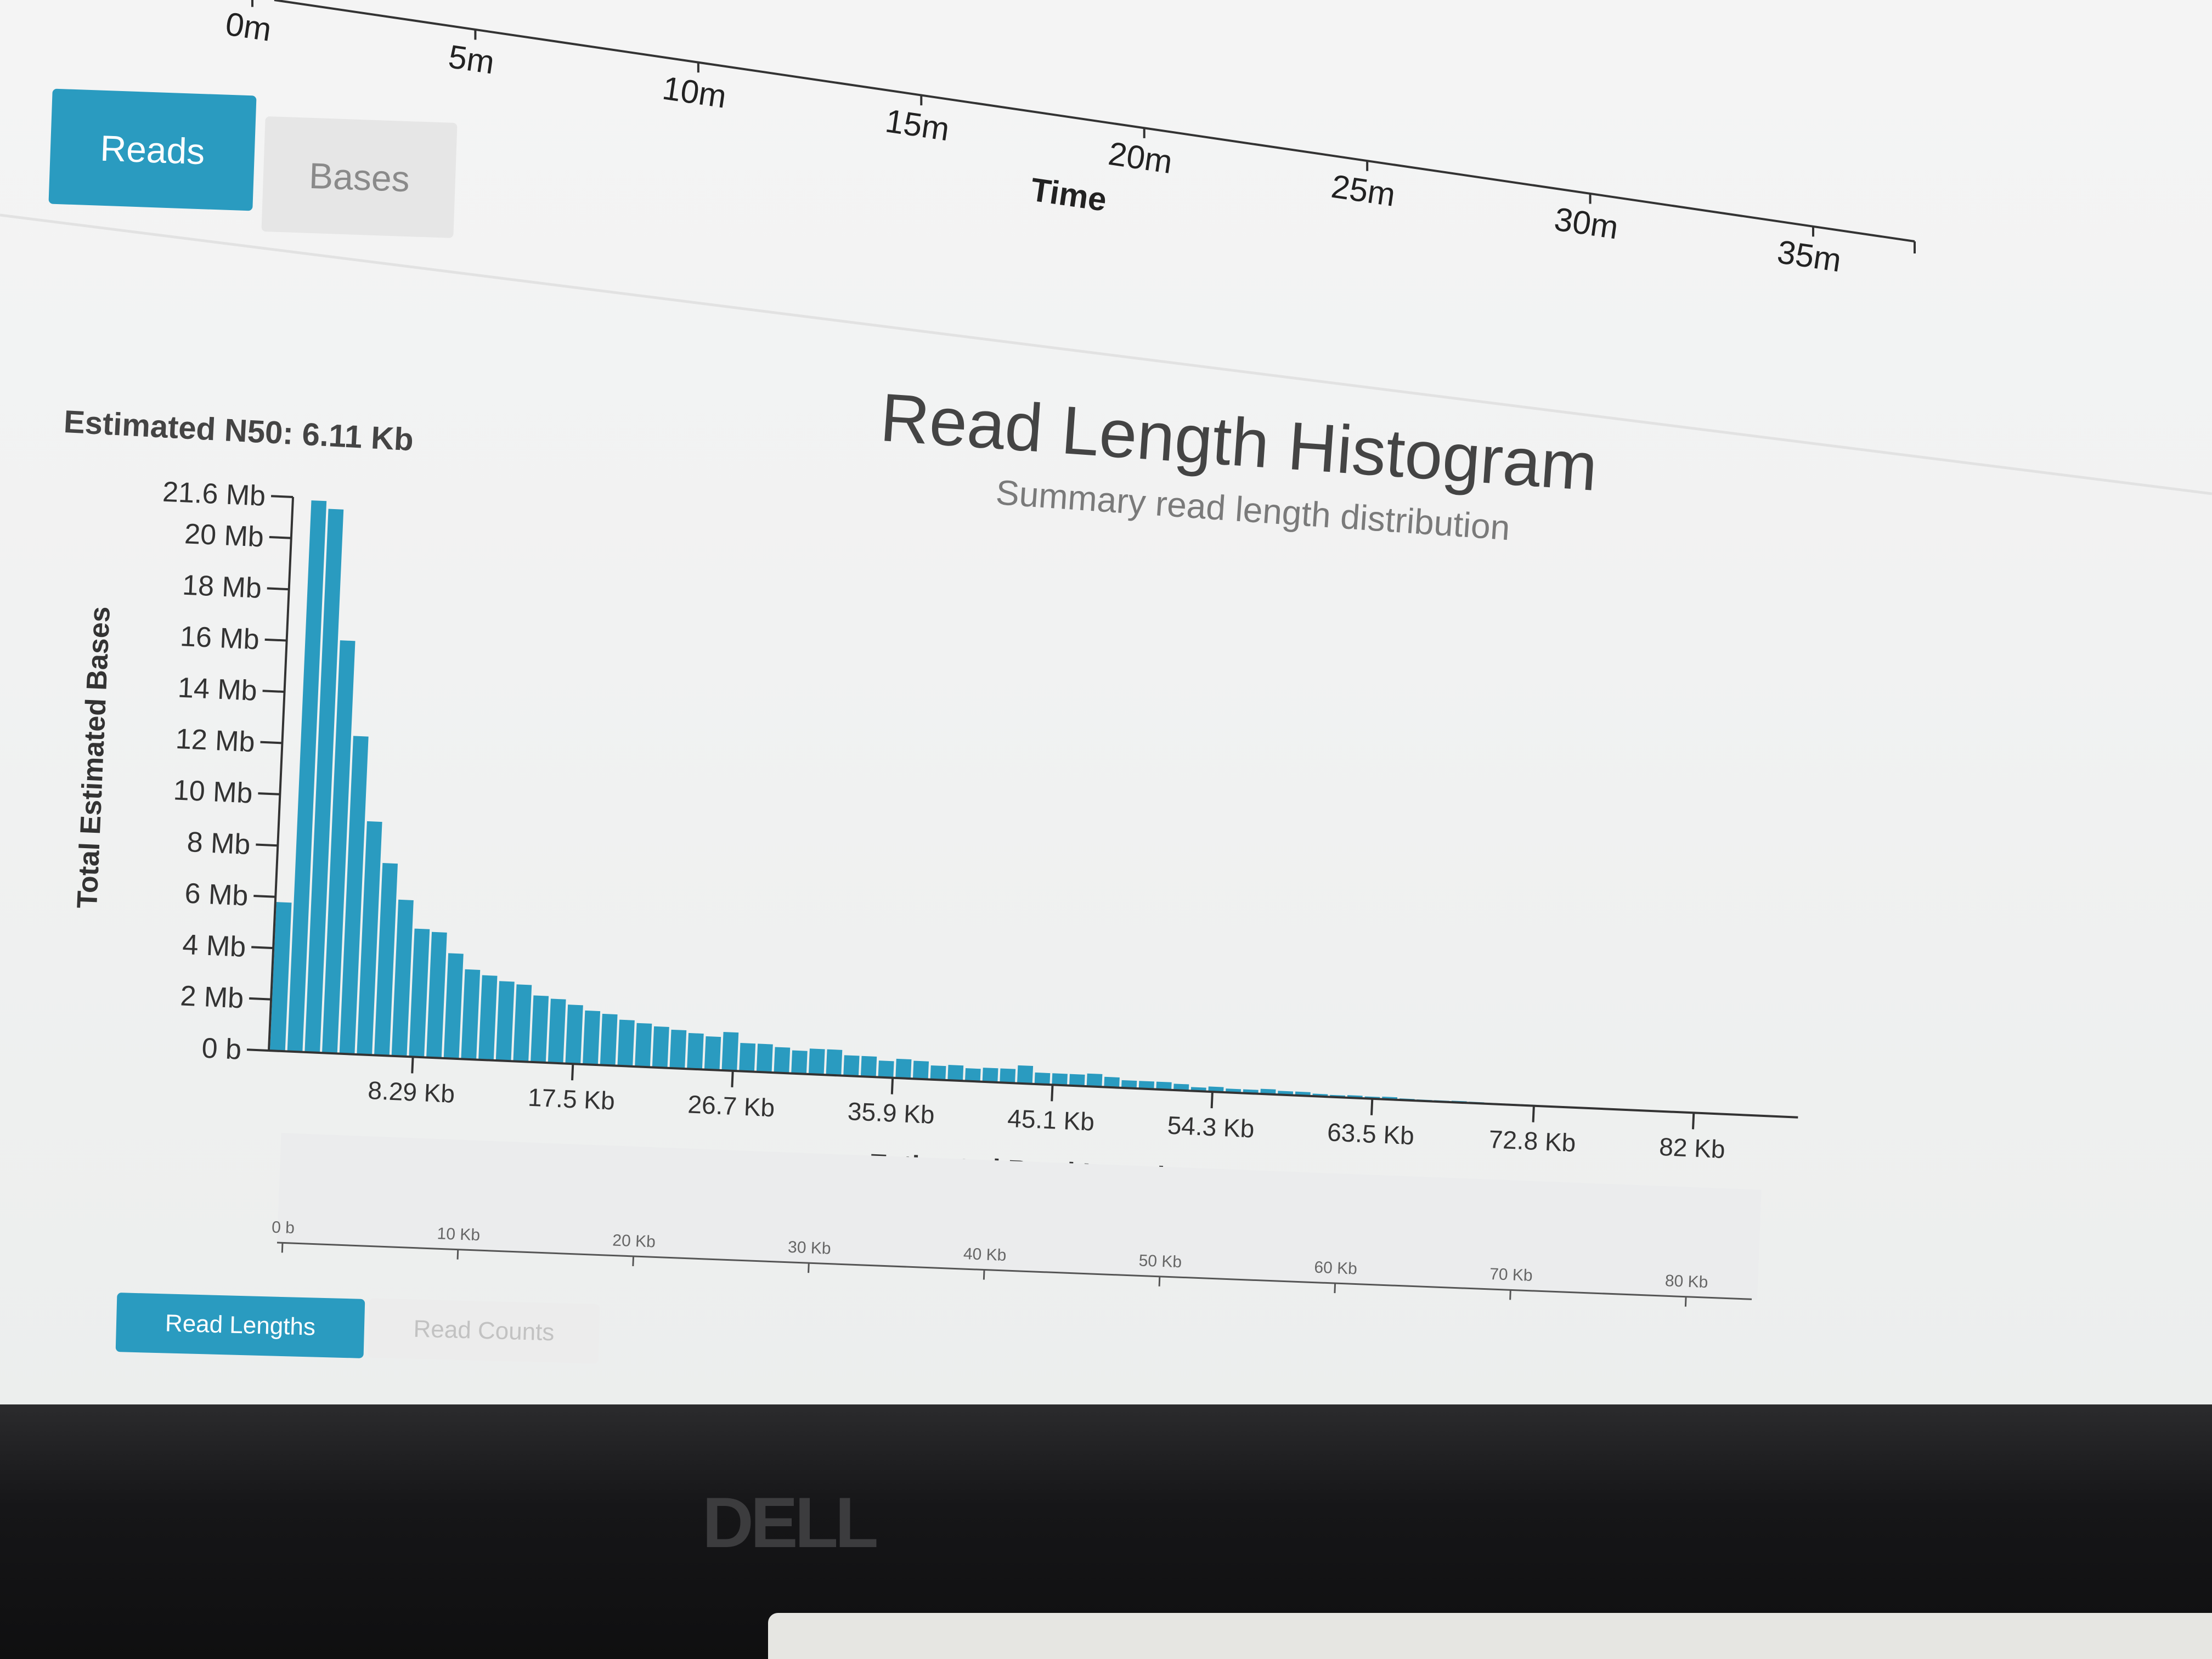 Image resolution: width=2212 pixels, height=1659 pixels. Describe the element at coordinates (1363, 191) in the screenshot. I see `time-tick-label: 25m` at that location.